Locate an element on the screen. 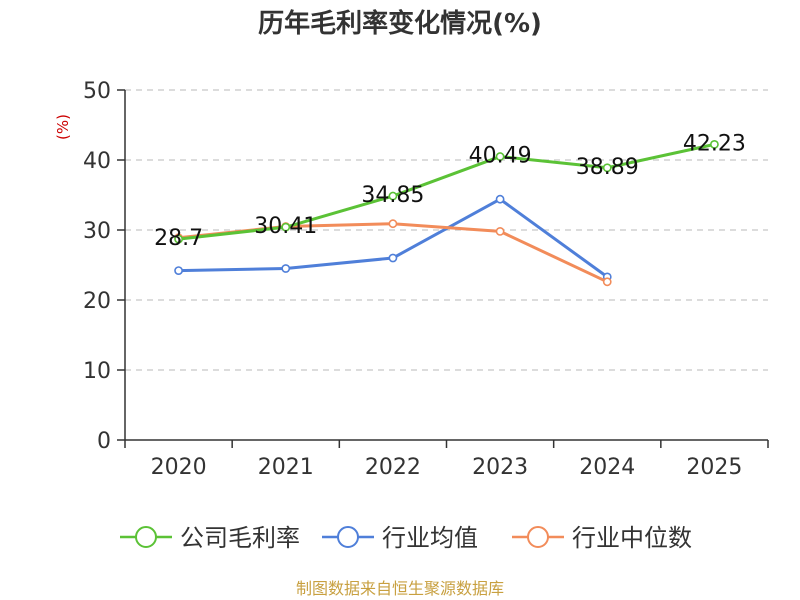  x-tick-label-2022: 2022 is located at coordinates (393, 467).